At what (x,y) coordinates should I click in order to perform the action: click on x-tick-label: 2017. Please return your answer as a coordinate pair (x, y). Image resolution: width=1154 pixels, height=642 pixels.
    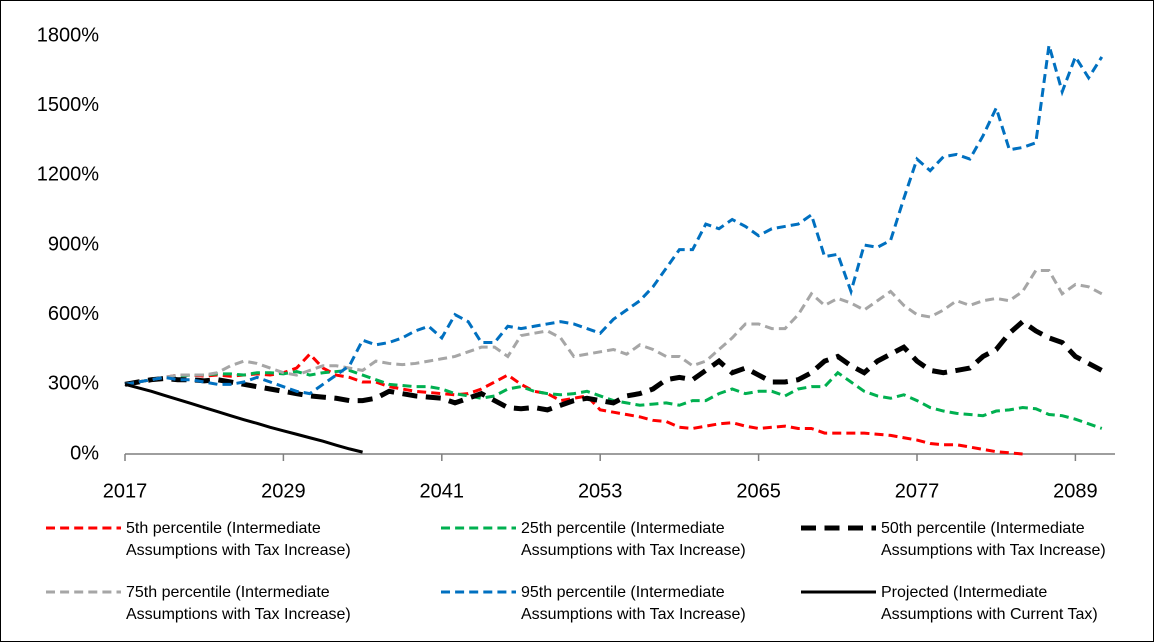
    Looking at the image, I should click on (125, 491).